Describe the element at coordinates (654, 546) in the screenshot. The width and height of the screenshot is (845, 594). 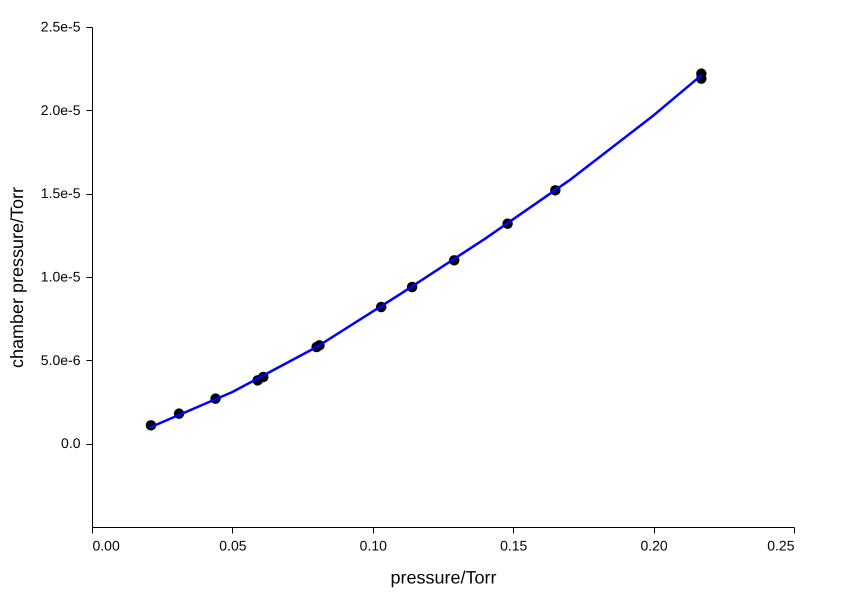
I see `x-tick-label: 0.20` at that location.